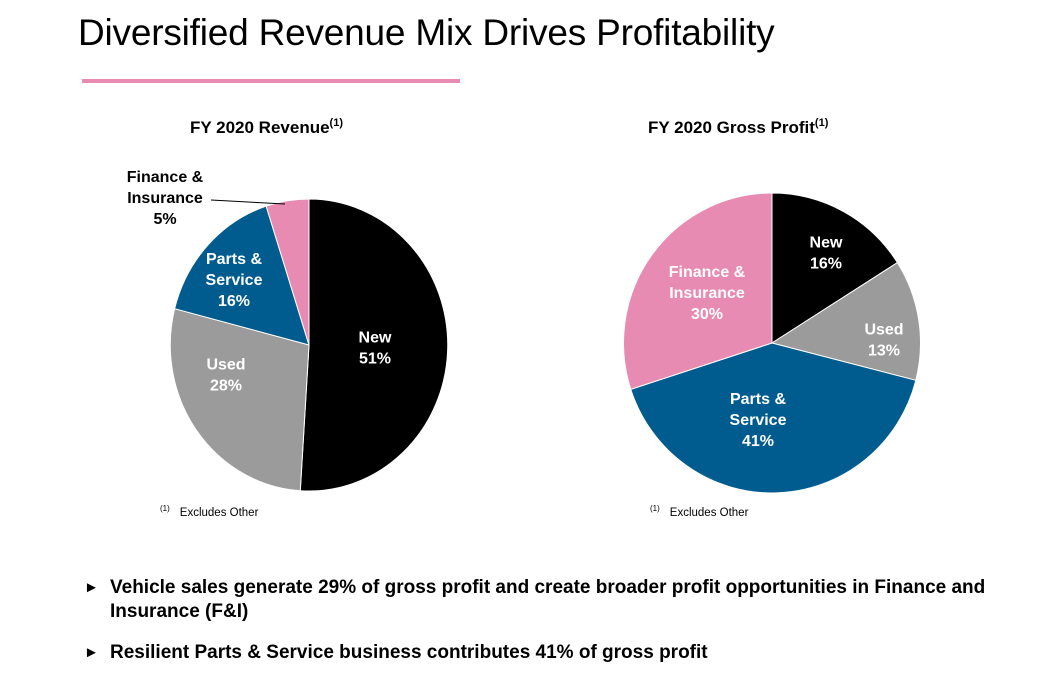 The image size is (1062, 688). Describe the element at coordinates (821, 123) in the screenshot. I see `gross-profit-chart-title-footnote-marker: (1)` at that location.